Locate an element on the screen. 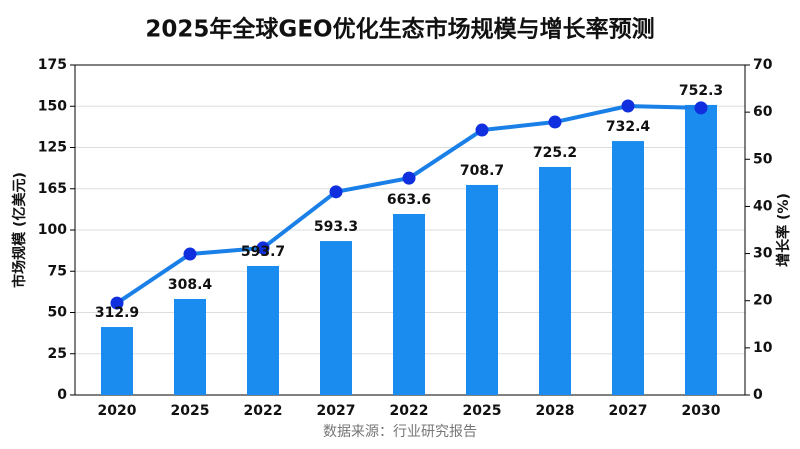  y2-axis-label: 增长率 (%) is located at coordinates (783, 230).